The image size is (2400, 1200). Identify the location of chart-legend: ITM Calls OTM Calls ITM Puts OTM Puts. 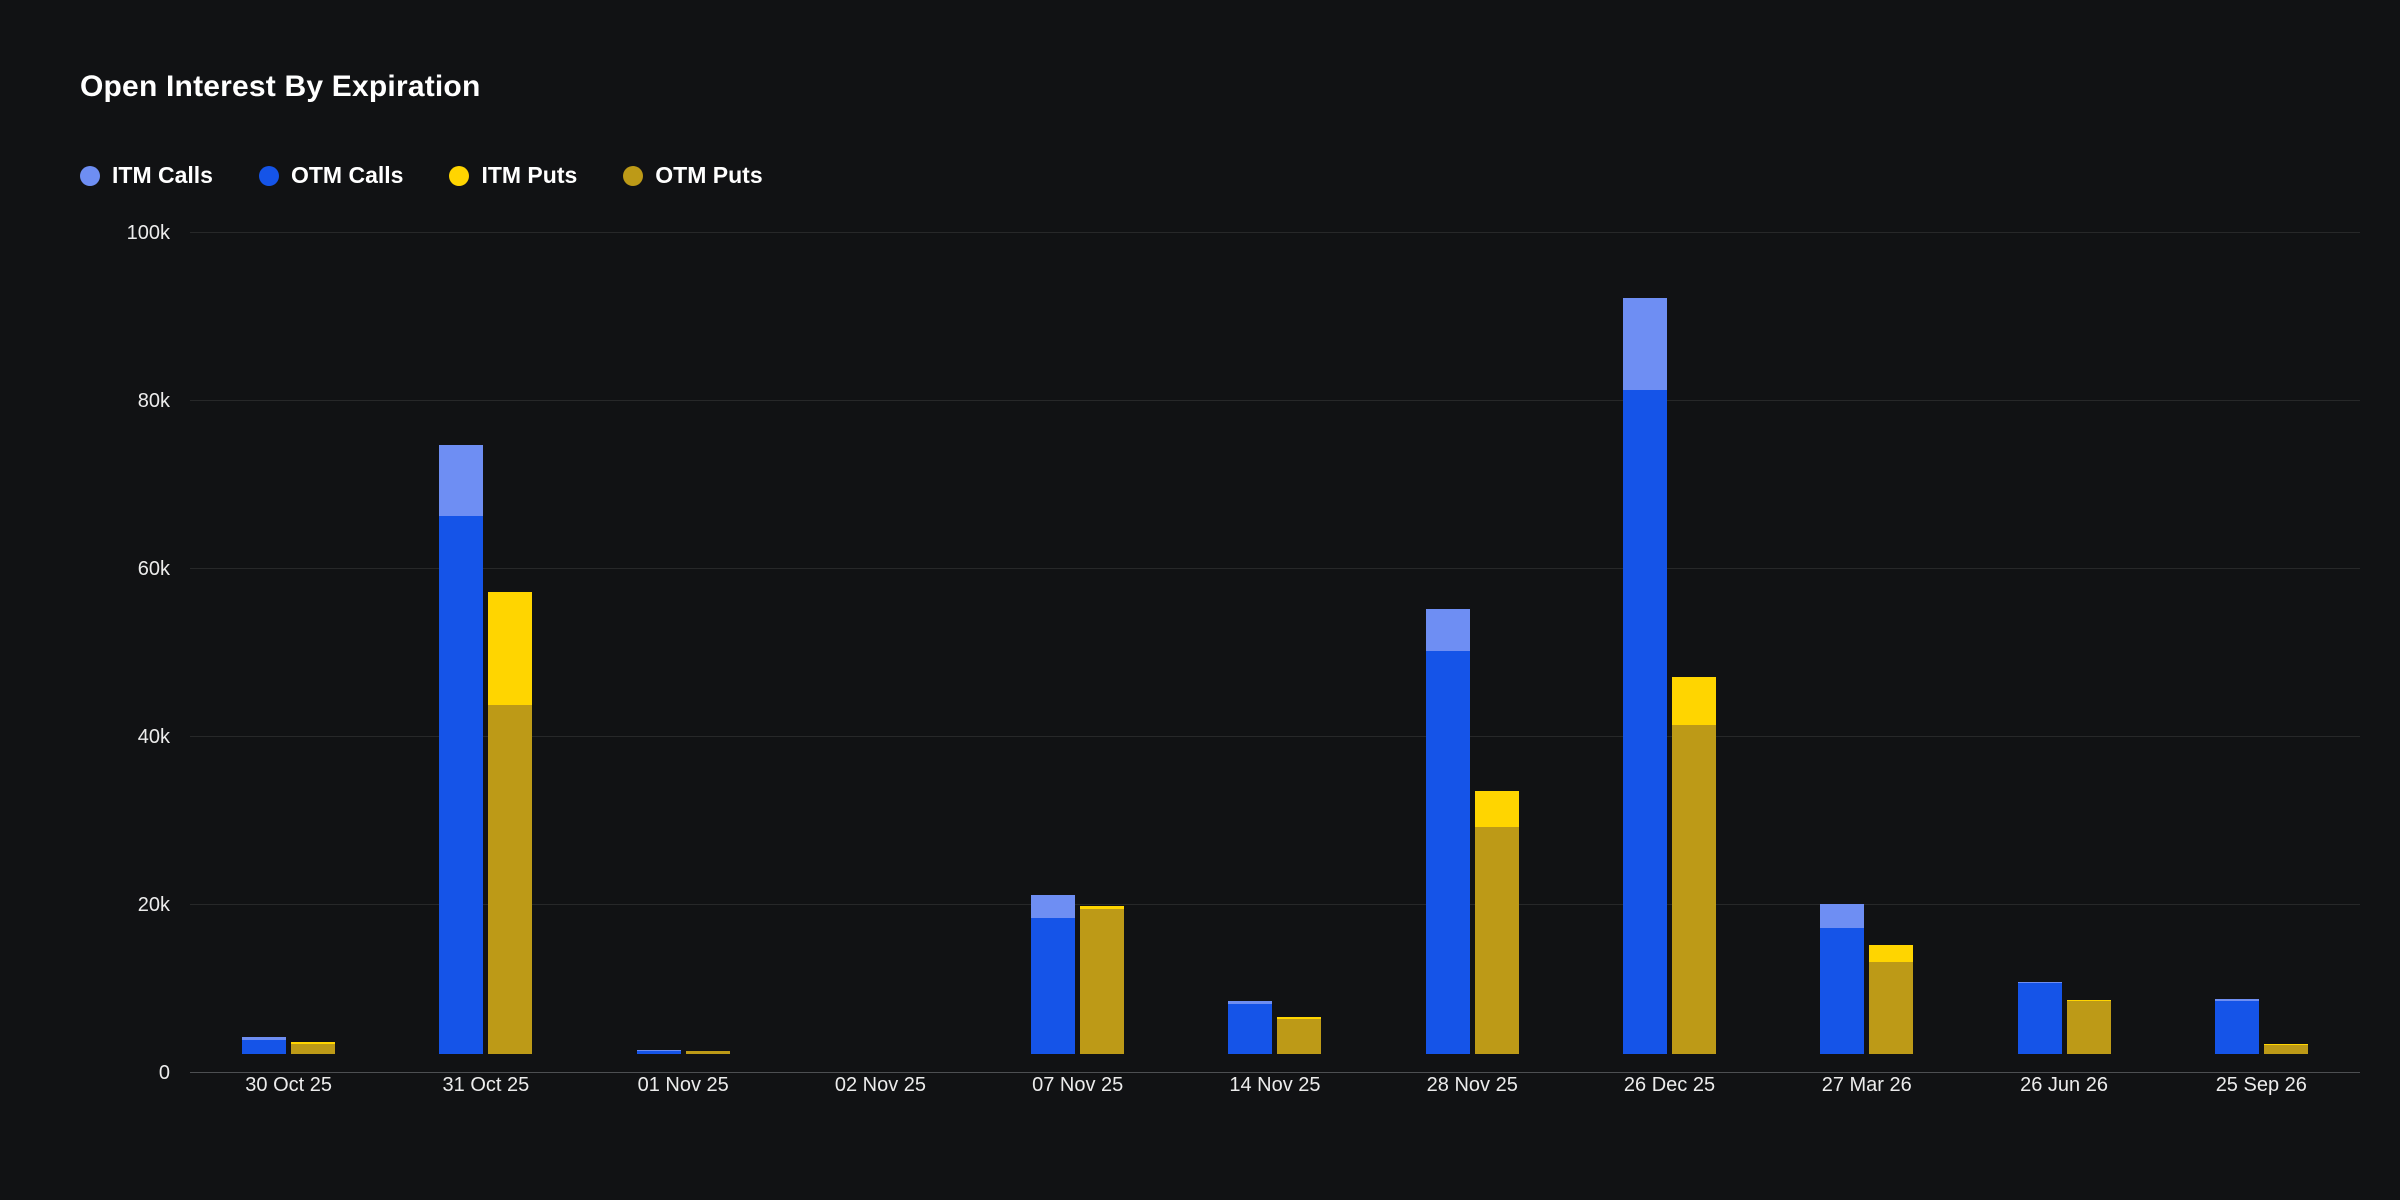
(1220, 175).